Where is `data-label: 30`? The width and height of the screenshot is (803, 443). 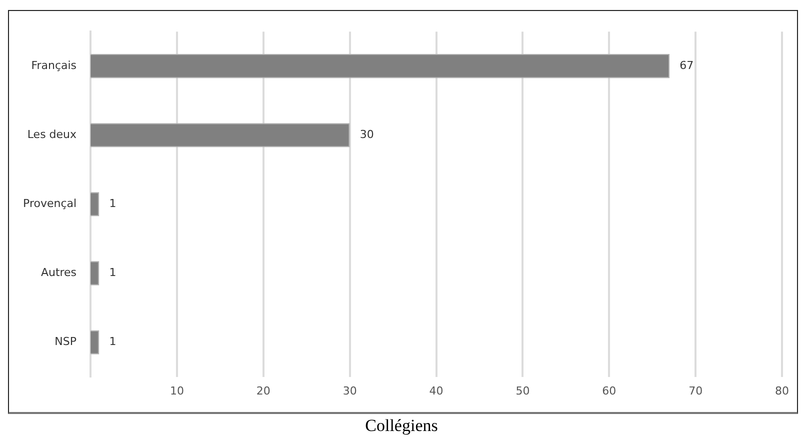
data-label: 30 is located at coordinates (367, 135).